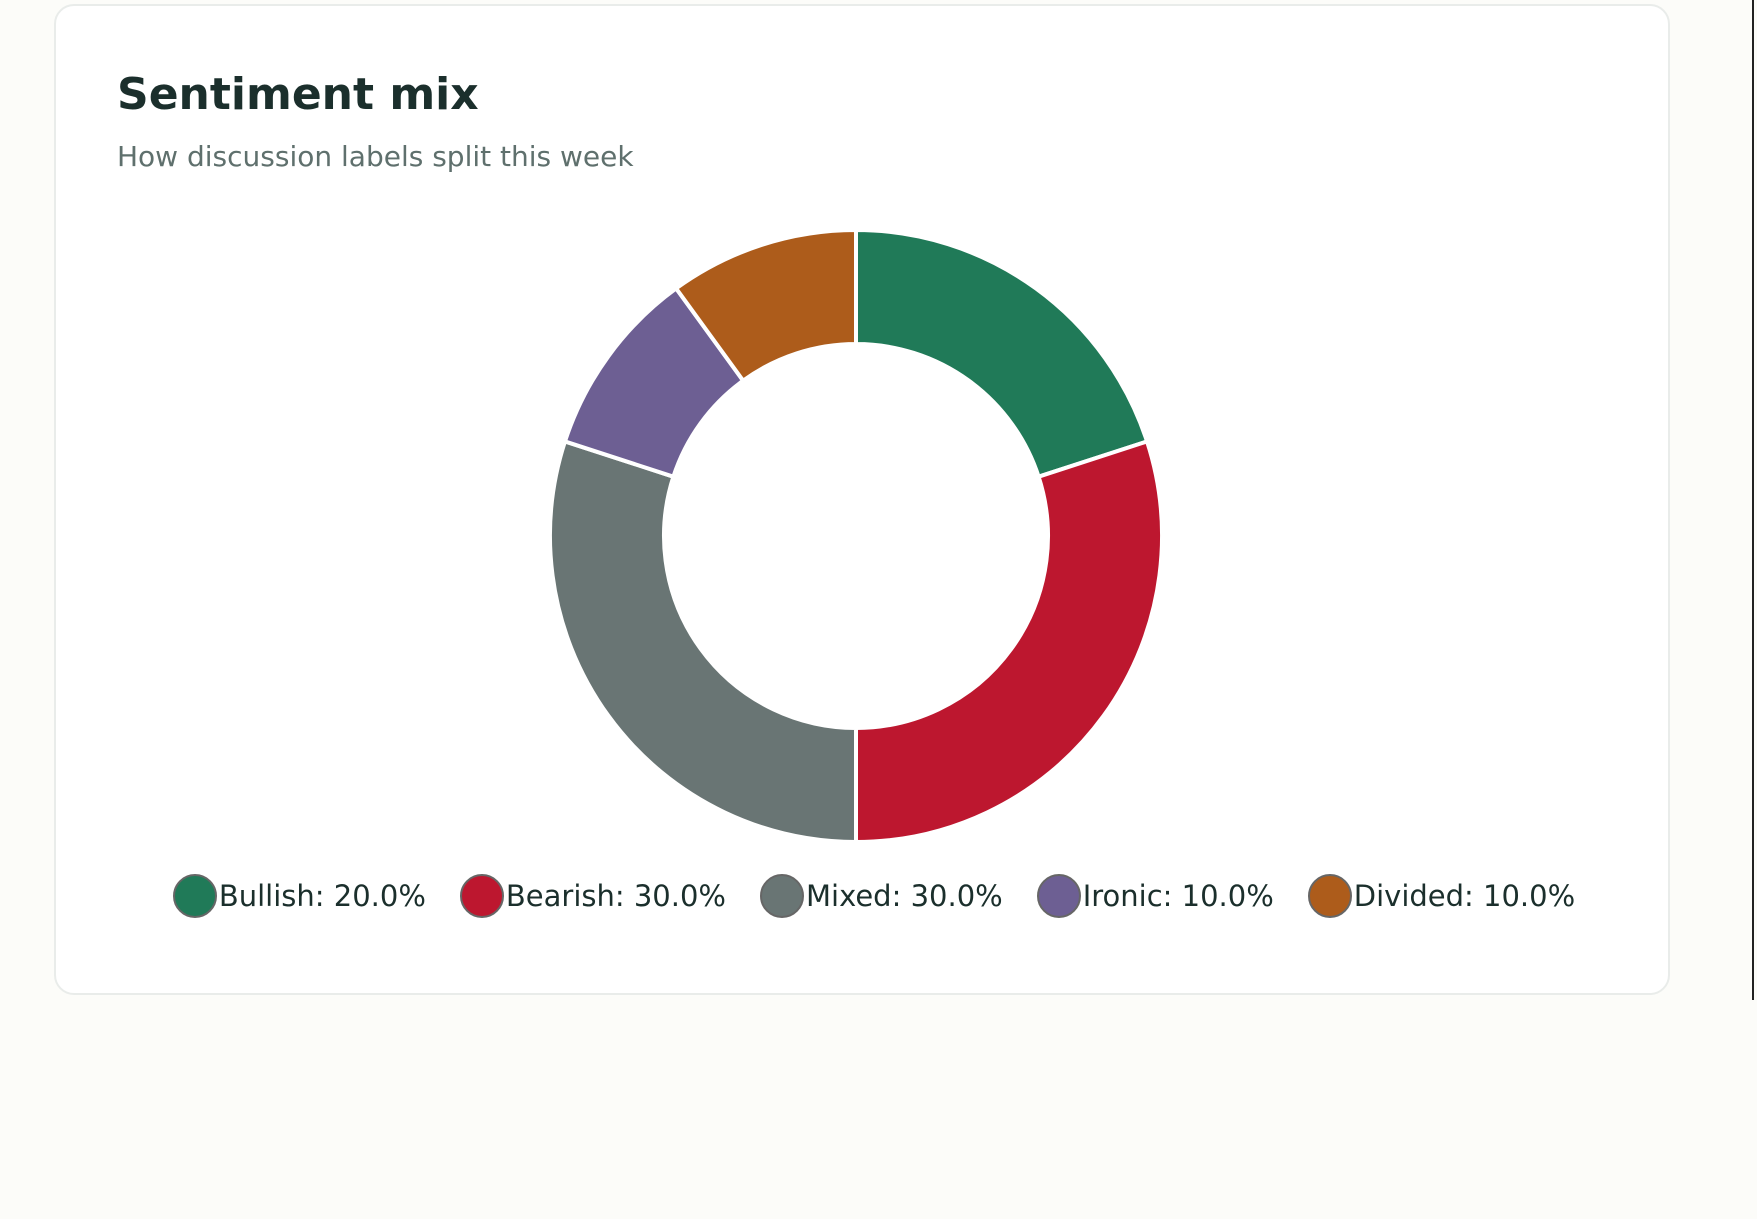 This screenshot has width=1757, height=1219. Describe the element at coordinates (1178, 896) in the screenshot. I see `legend-label-ironic: Ironic: 10.0%` at that location.